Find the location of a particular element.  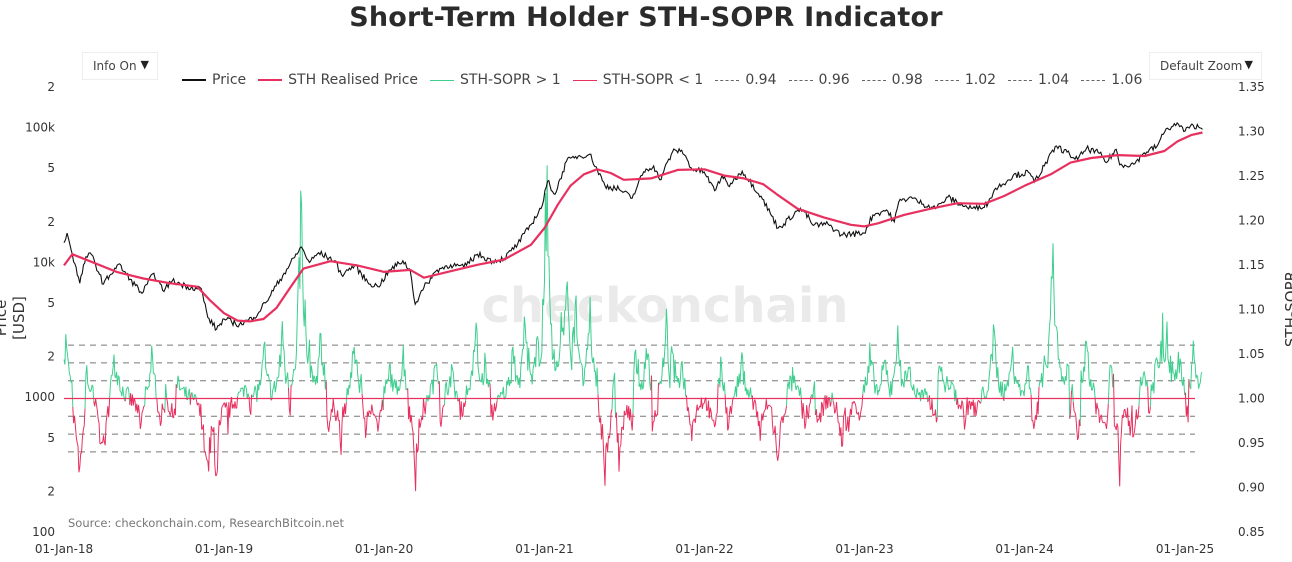

x-tick-label: 01-Jan-25 is located at coordinates (1185, 549).